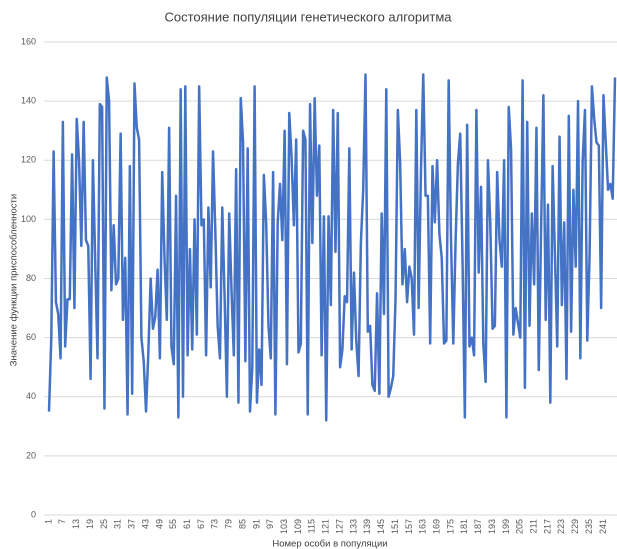  Describe the element at coordinates (298, 526) in the screenshot. I see `x-tick-label: 109` at that location.